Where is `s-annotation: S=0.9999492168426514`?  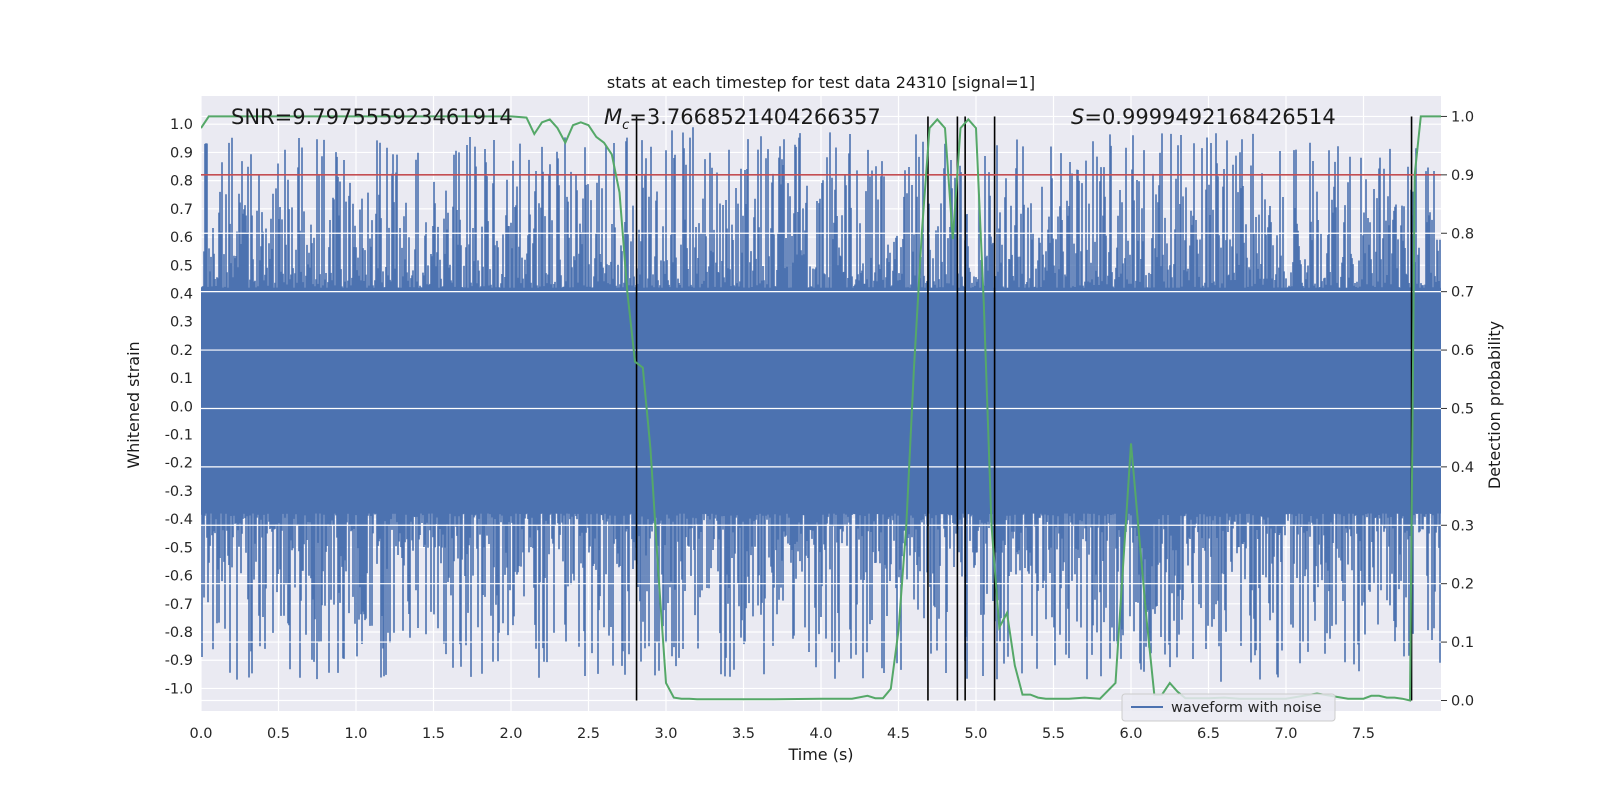 s-annotation: S=0.9999492168426514 is located at coordinates (1203, 117).